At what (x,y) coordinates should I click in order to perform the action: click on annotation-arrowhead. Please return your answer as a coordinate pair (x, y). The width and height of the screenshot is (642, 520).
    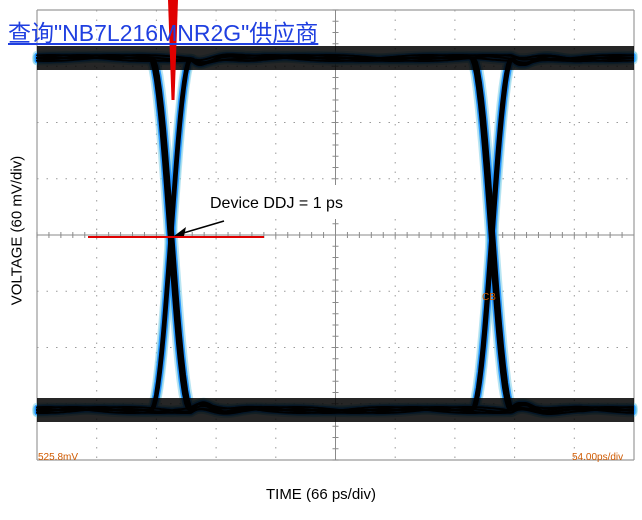
    Looking at the image, I should click on (180, 231).